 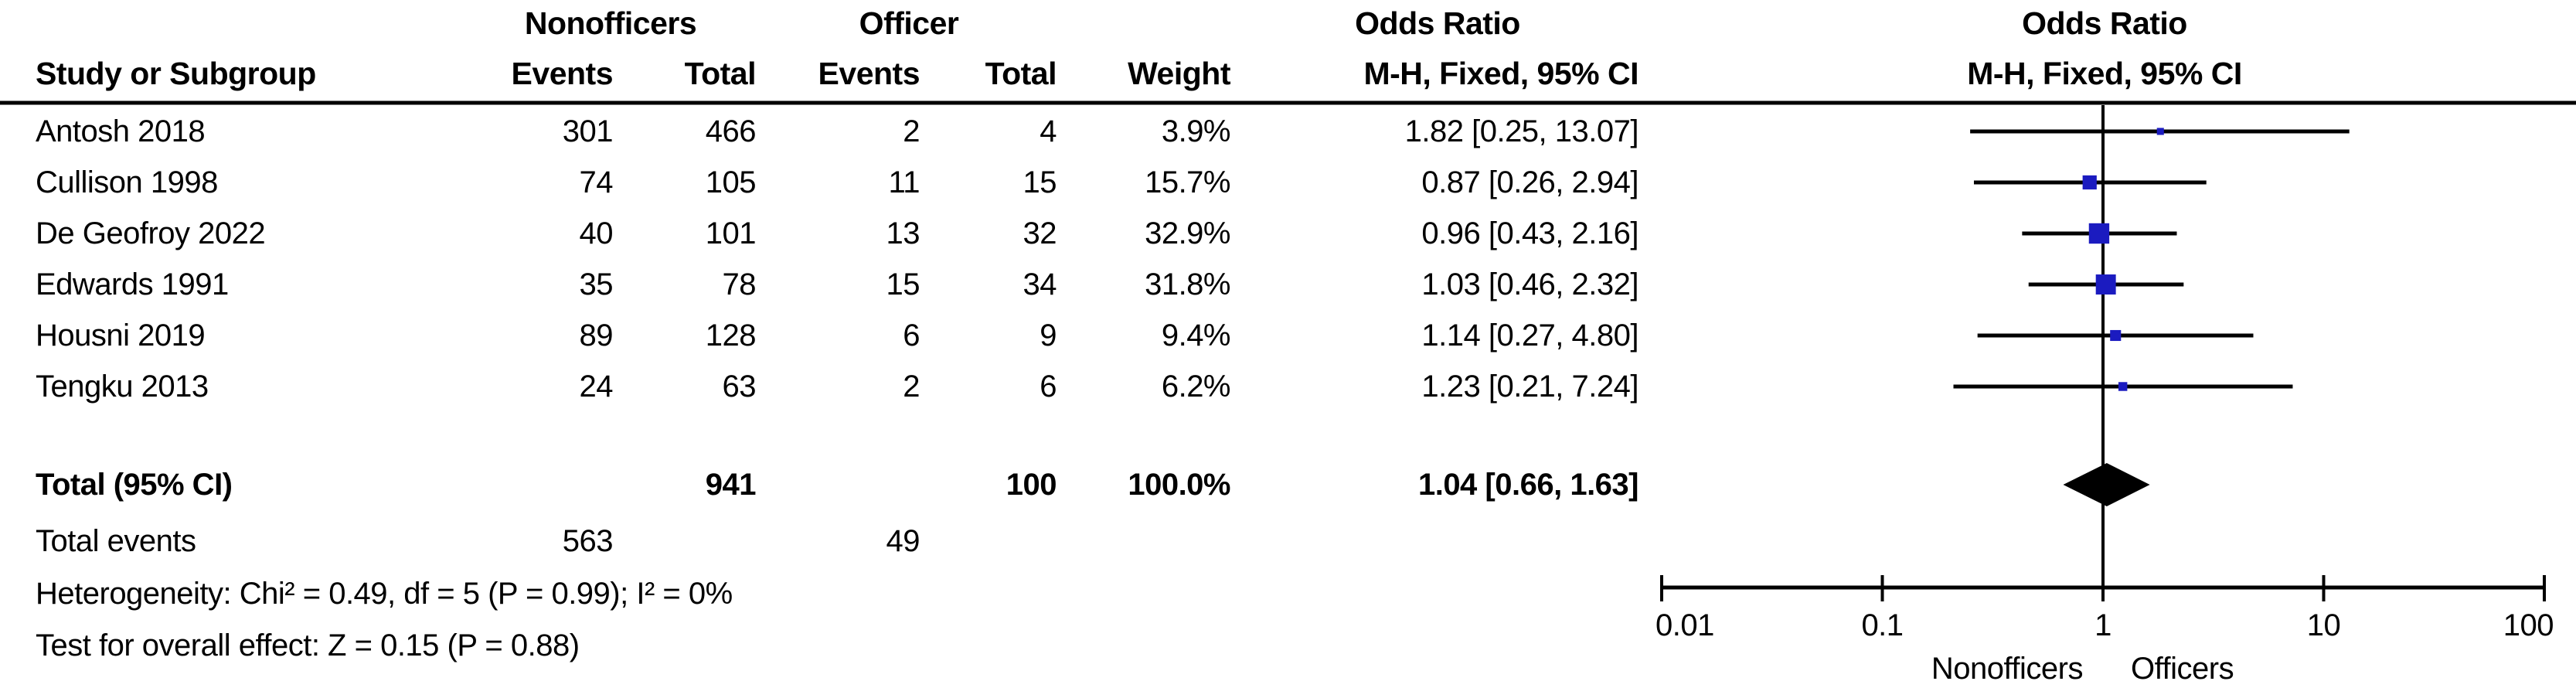 What do you see at coordinates (2104, 23) in the screenshot?
I see `plot-title: Odds Ratio` at bounding box center [2104, 23].